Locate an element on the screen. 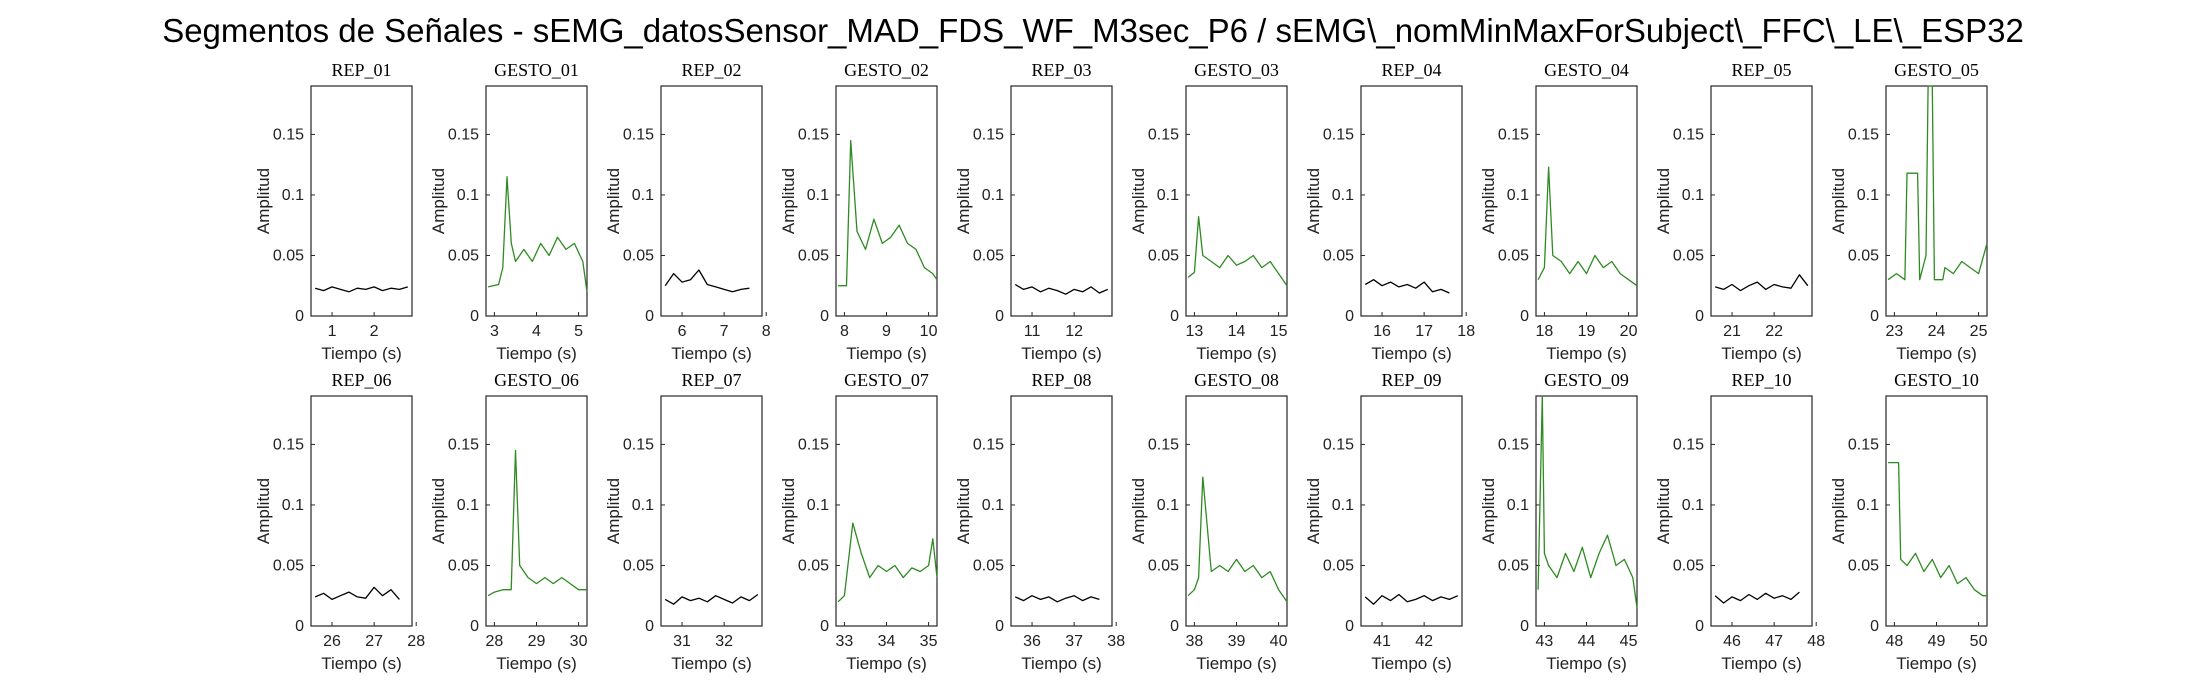 This screenshot has width=2187, height=688. x-tick-label: 45 is located at coordinates (1629, 641).